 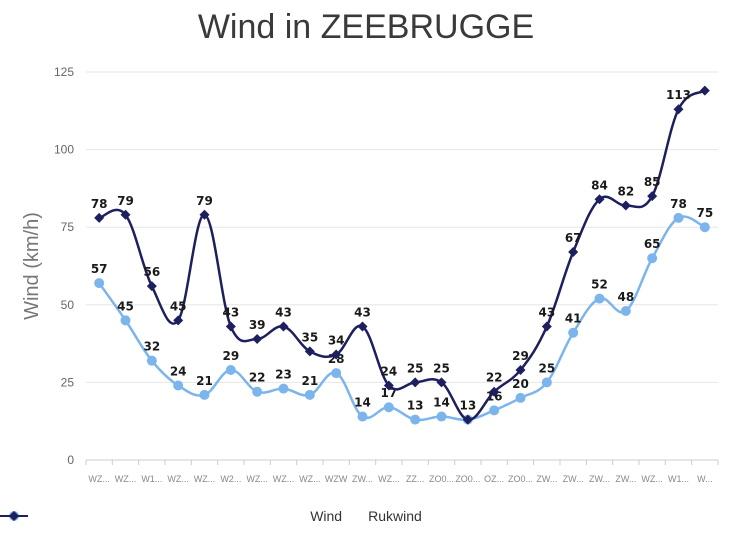 I want to click on data-label-rukwind: 39, so click(x=257, y=325).